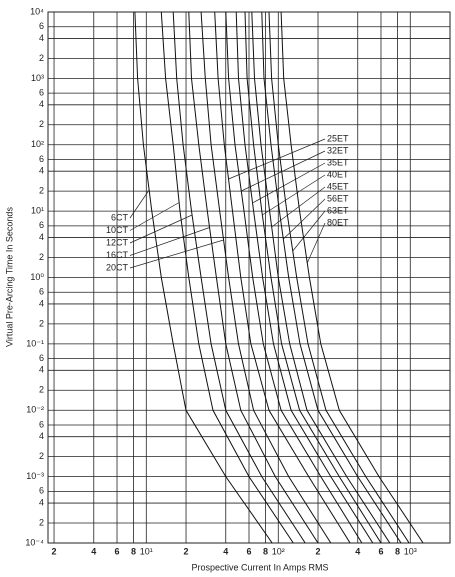 The width and height of the screenshot is (455, 577). I want to click on x-axis-label: Prospective Current In Amps RMS, so click(259, 567).